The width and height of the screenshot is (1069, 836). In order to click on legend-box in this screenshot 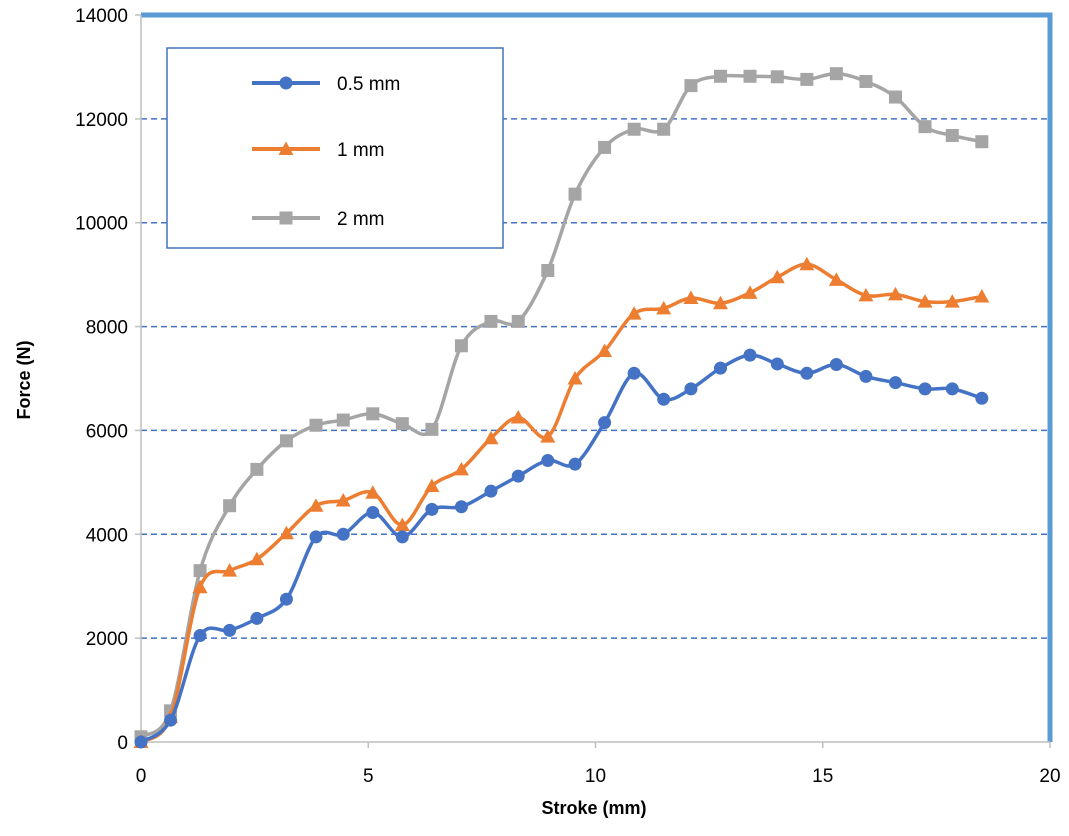, I will do `click(335, 148)`.